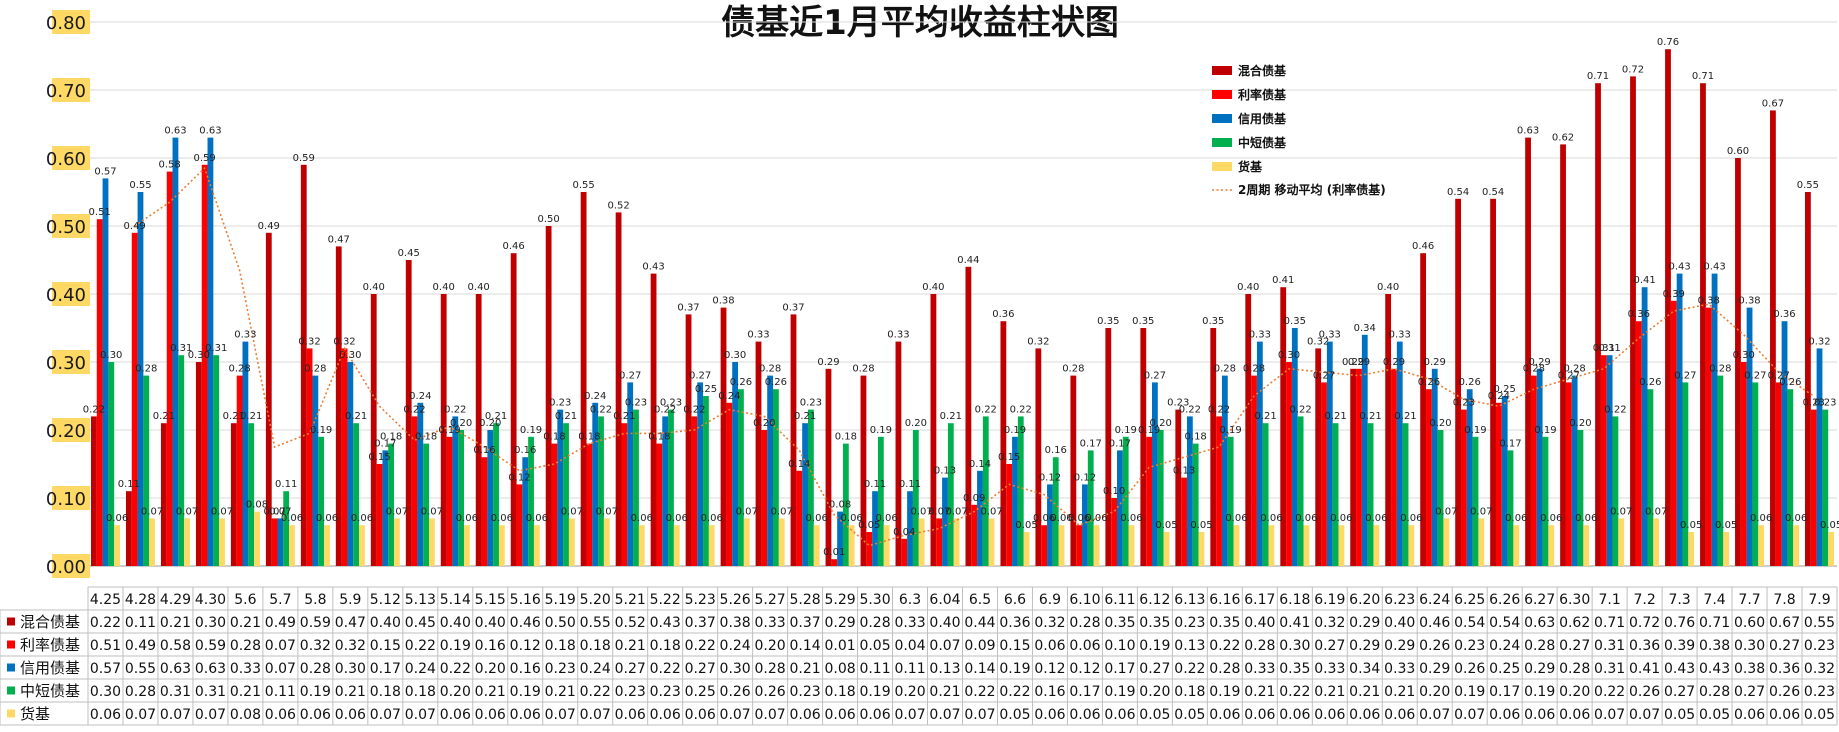 This screenshot has width=1839, height=732. I want to click on x-tick-label: 6.20, so click(1364, 600).